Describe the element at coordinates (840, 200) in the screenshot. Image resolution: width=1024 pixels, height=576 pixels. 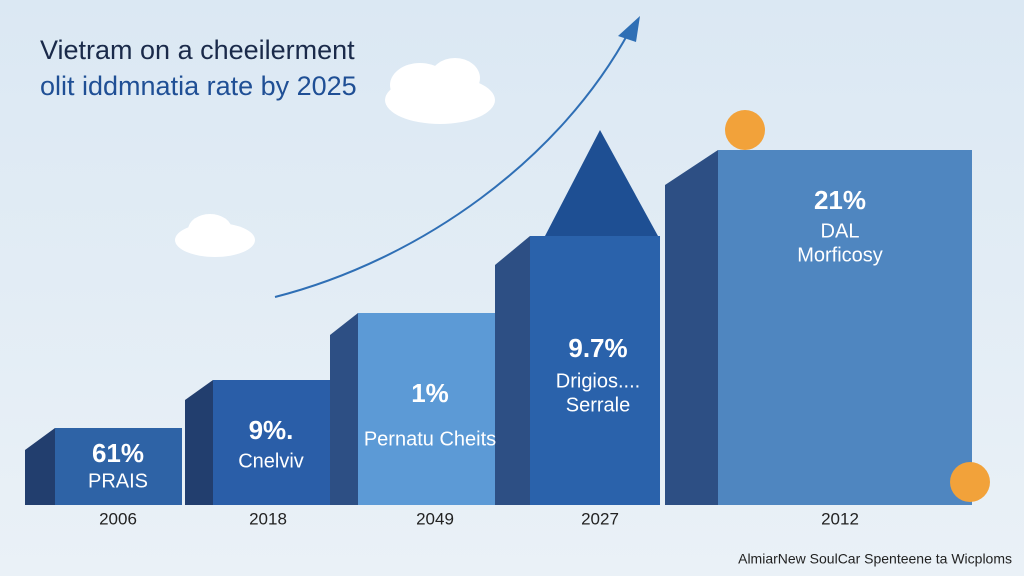
I see `block-value: 21%` at that location.